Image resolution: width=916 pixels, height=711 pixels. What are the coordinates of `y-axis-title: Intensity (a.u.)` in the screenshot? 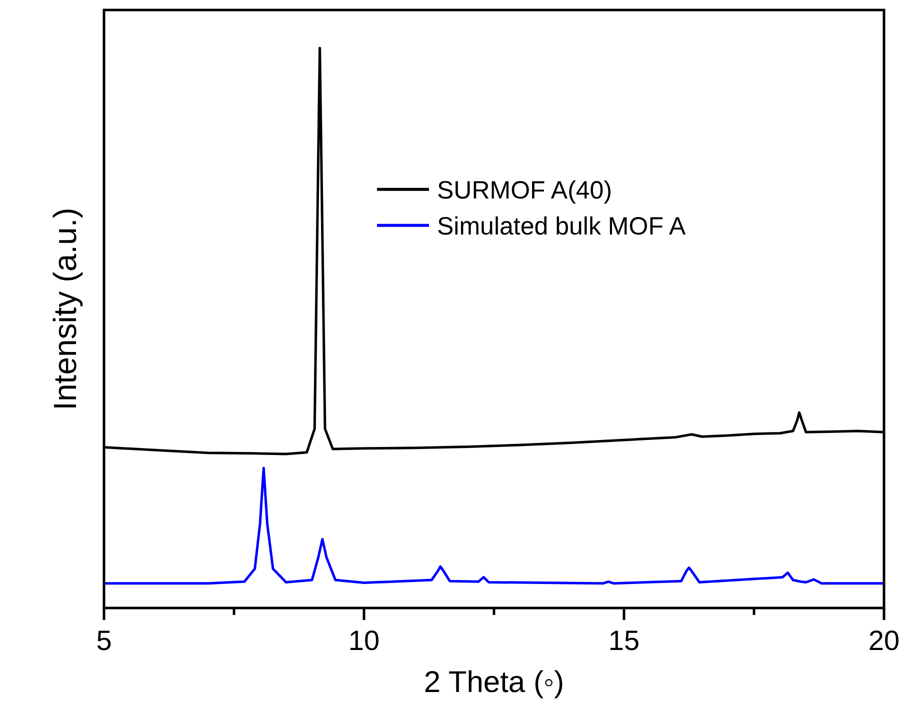 It's located at (65, 309).